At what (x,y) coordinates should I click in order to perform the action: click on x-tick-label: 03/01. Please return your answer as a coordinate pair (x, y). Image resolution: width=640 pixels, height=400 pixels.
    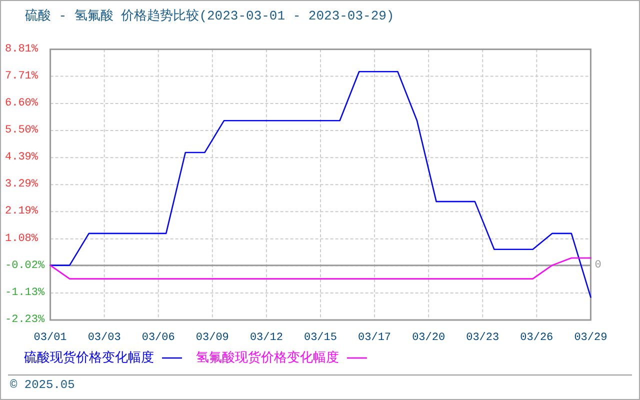
    Looking at the image, I should click on (51, 338).